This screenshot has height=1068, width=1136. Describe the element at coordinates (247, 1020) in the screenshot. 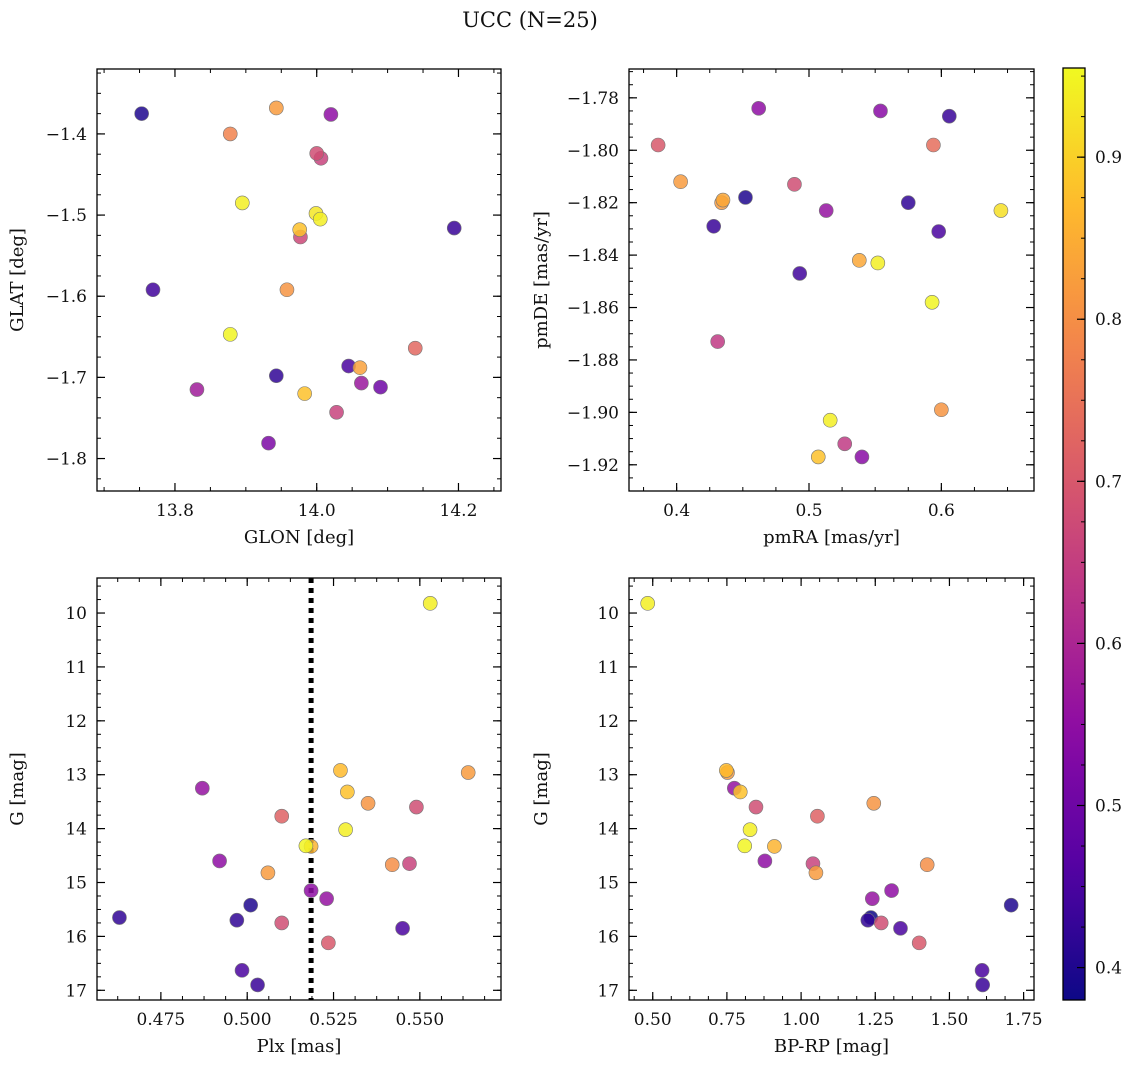

I see `x-tick-label: 0.500` at that location.